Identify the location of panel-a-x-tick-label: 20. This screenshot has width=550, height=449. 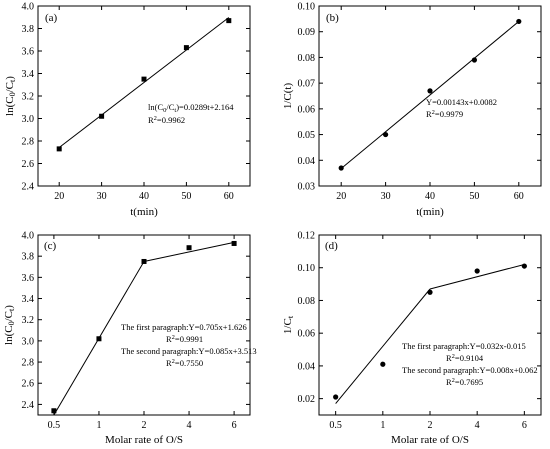
(59, 196).